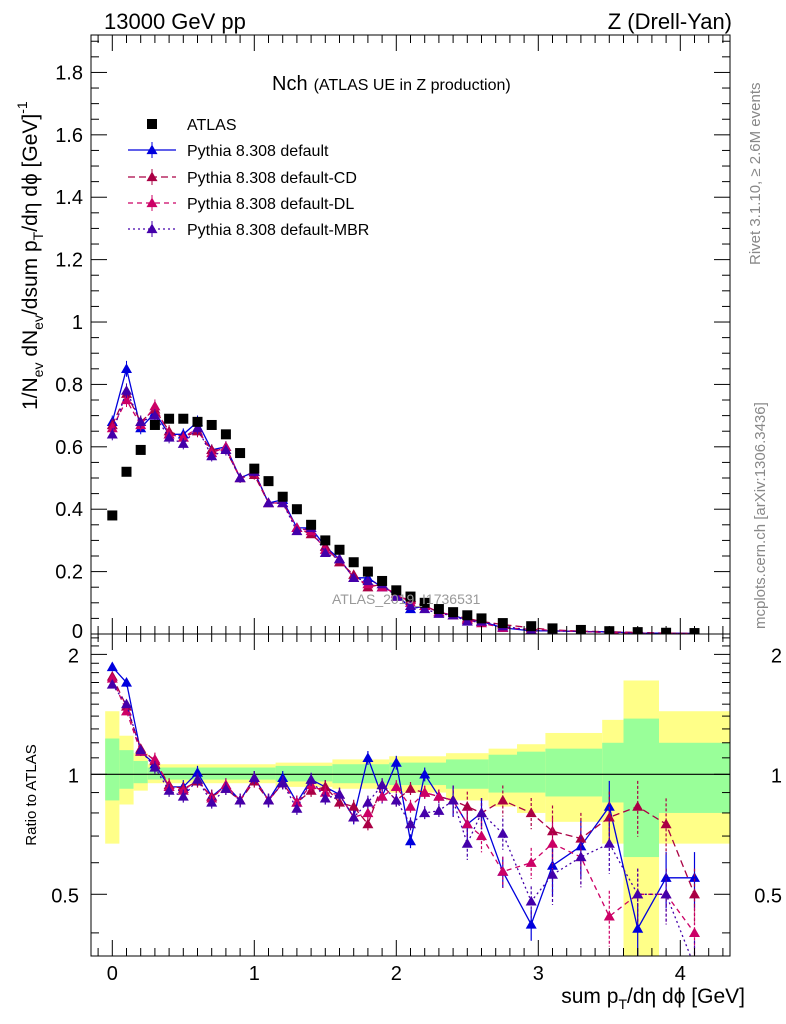  What do you see at coordinates (406, 599) in the screenshot?
I see `analysis-watermark: ATLAS_2019_I1736531` at bounding box center [406, 599].